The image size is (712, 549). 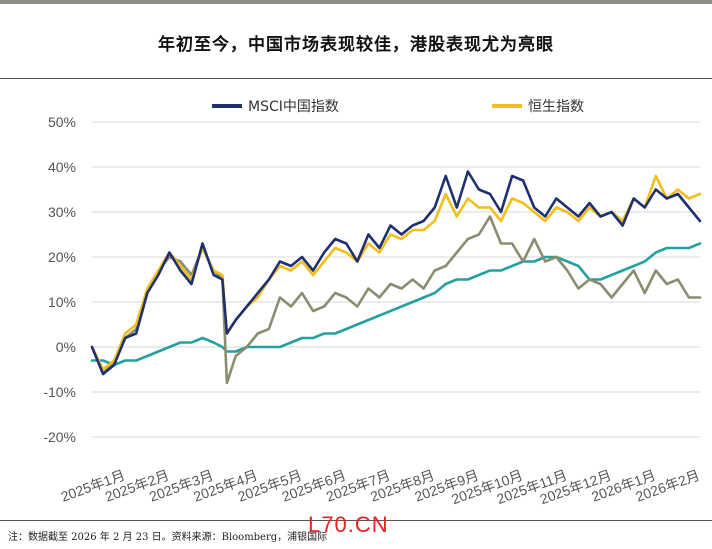 I want to click on legend-label: MSCI中国指数, so click(x=293, y=107).